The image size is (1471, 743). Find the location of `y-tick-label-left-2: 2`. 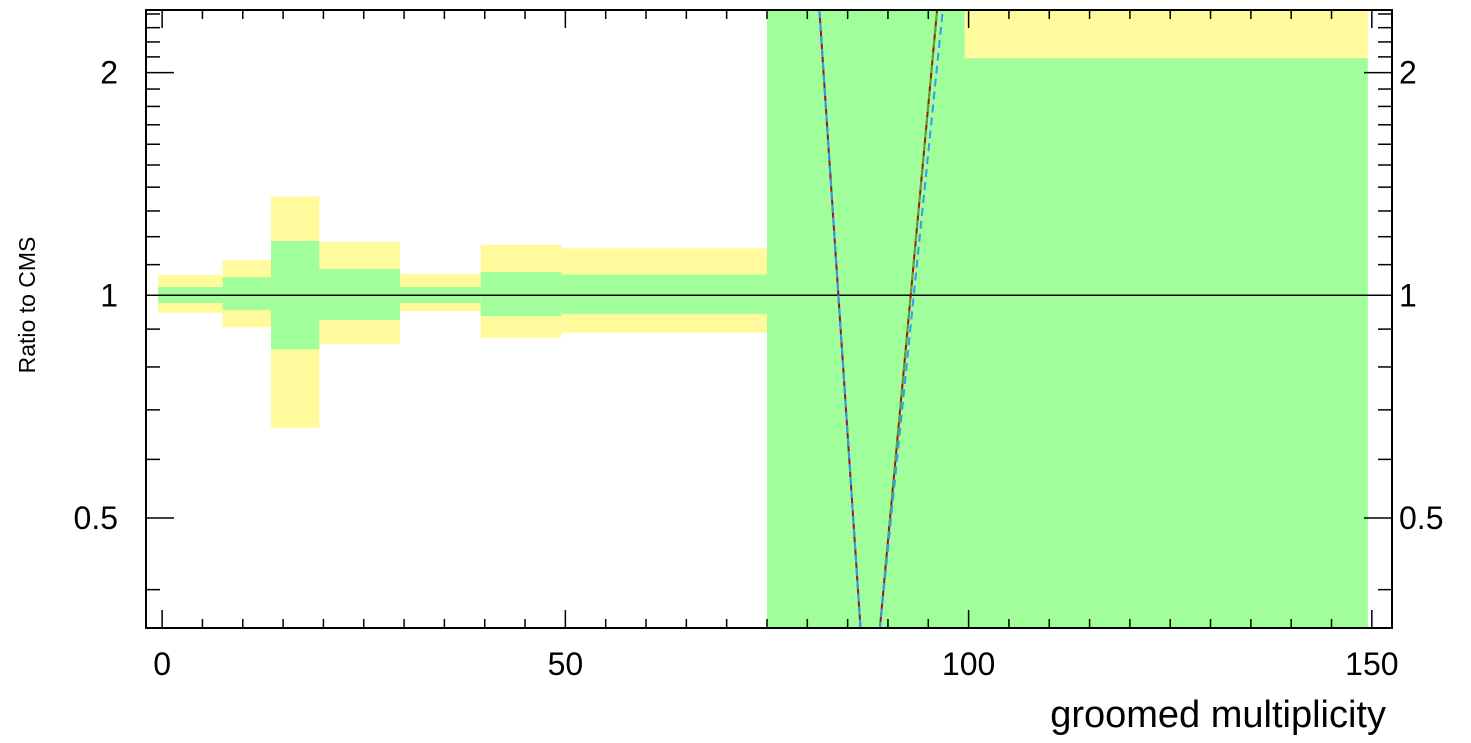

y-tick-label-left-2: 2 is located at coordinates (109, 73).